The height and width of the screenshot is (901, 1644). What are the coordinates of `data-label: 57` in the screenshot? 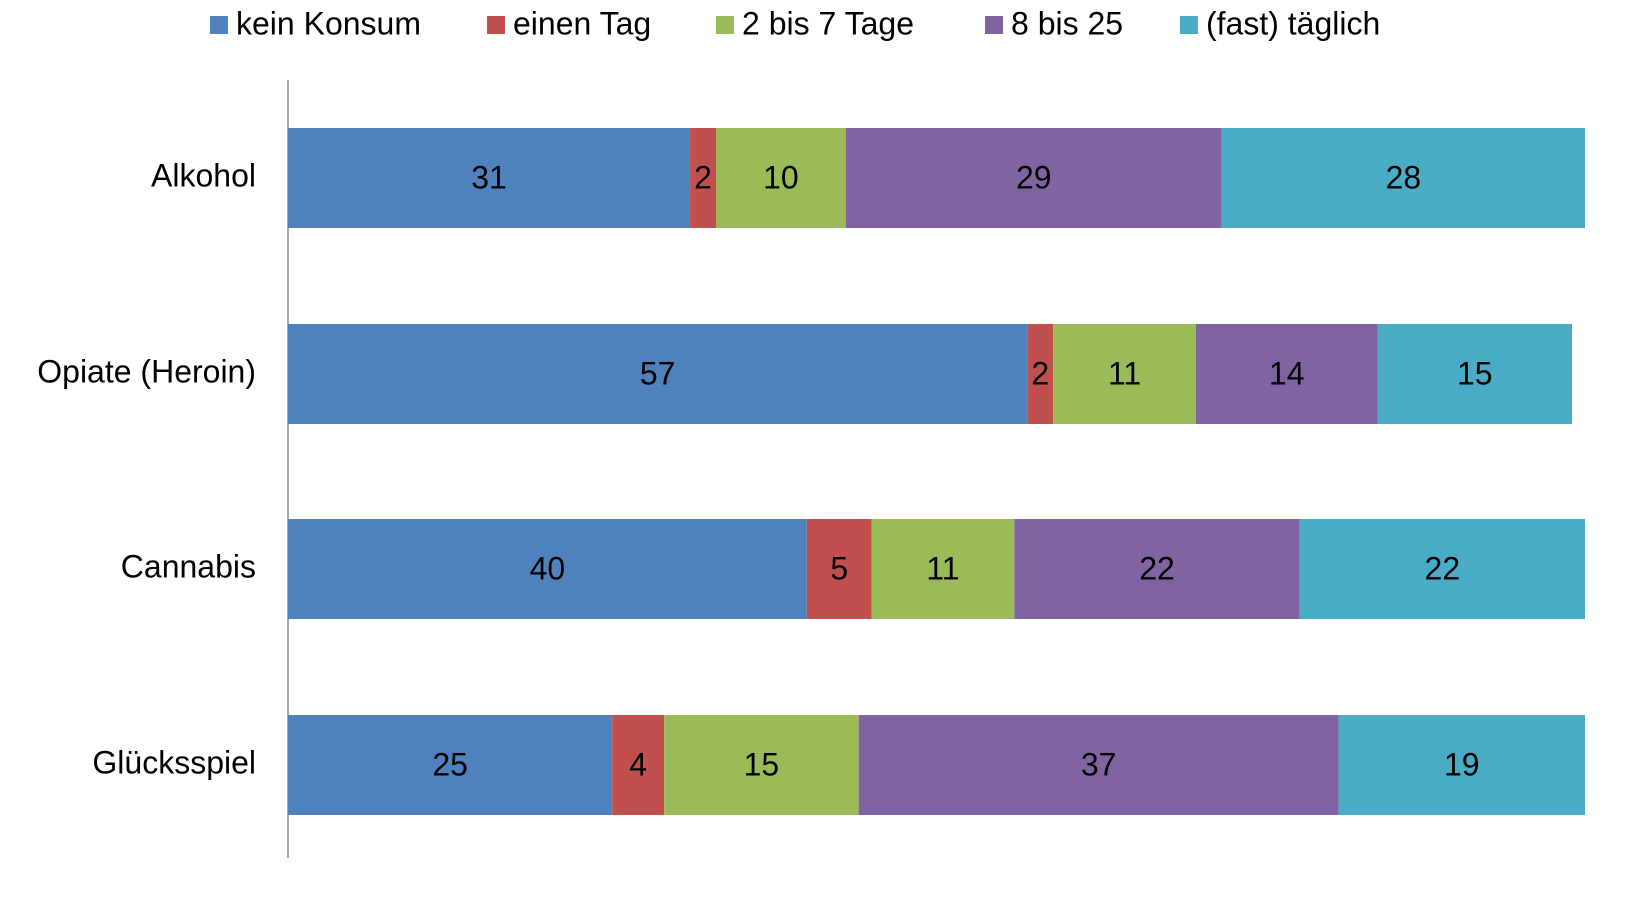 It's located at (658, 373).